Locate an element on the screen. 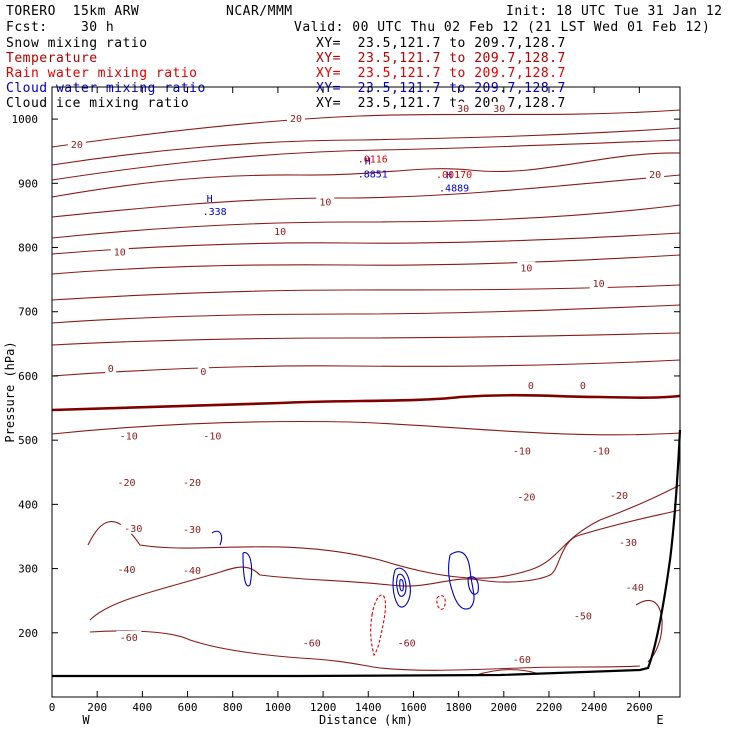  y-tick-label: 200 is located at coordinates (28, 633).